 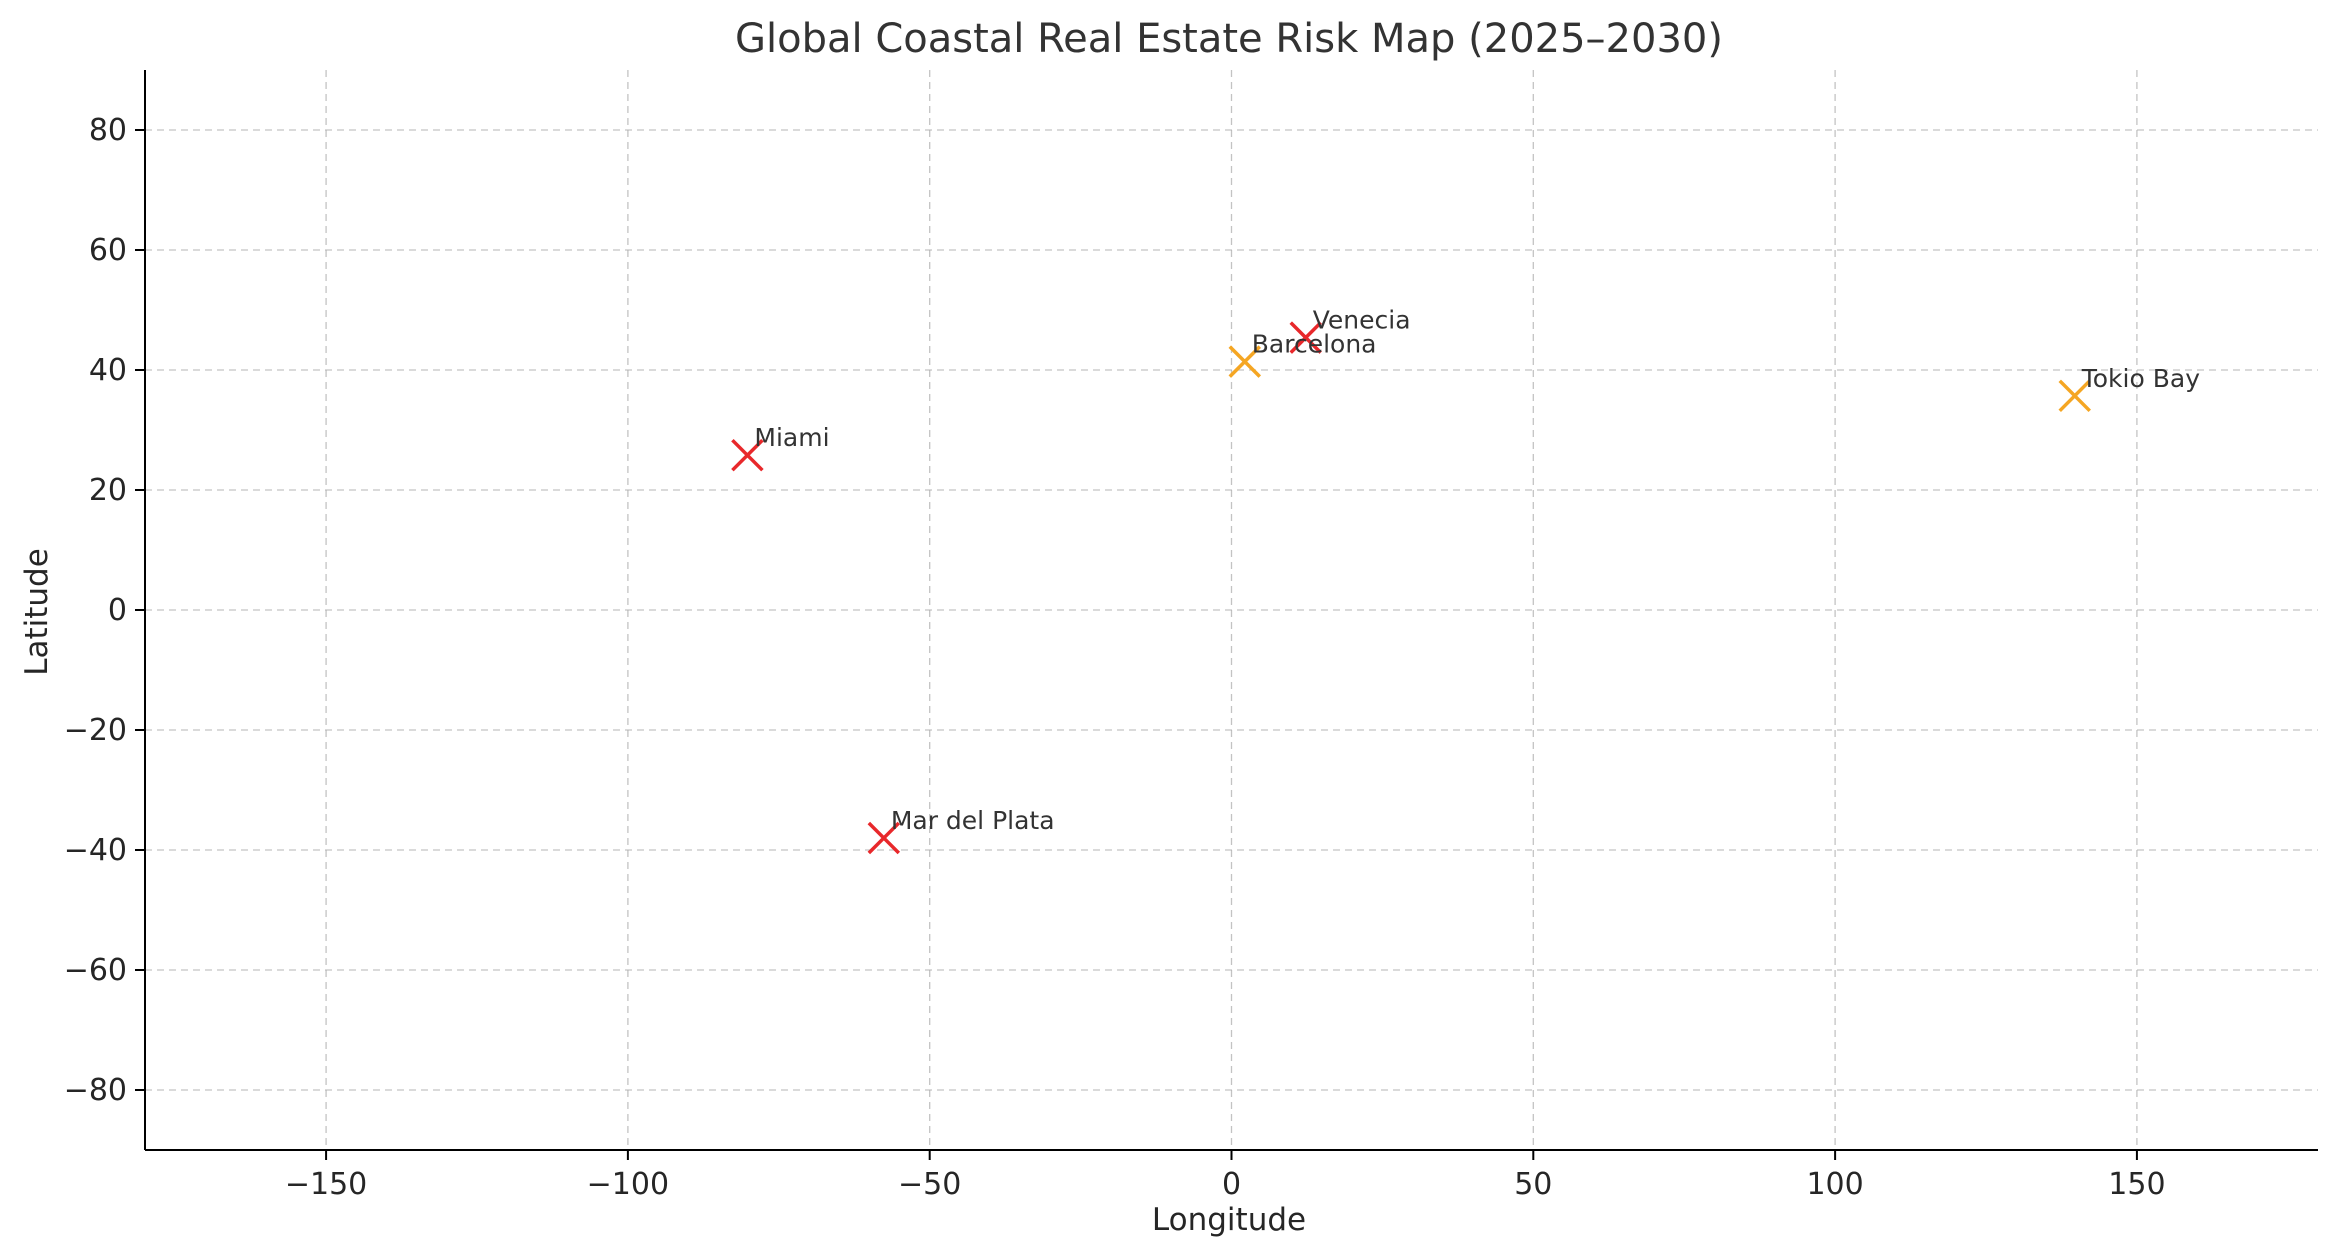 I want to click on x-axis-label: Longitude, so click(x=1229, y=1220).